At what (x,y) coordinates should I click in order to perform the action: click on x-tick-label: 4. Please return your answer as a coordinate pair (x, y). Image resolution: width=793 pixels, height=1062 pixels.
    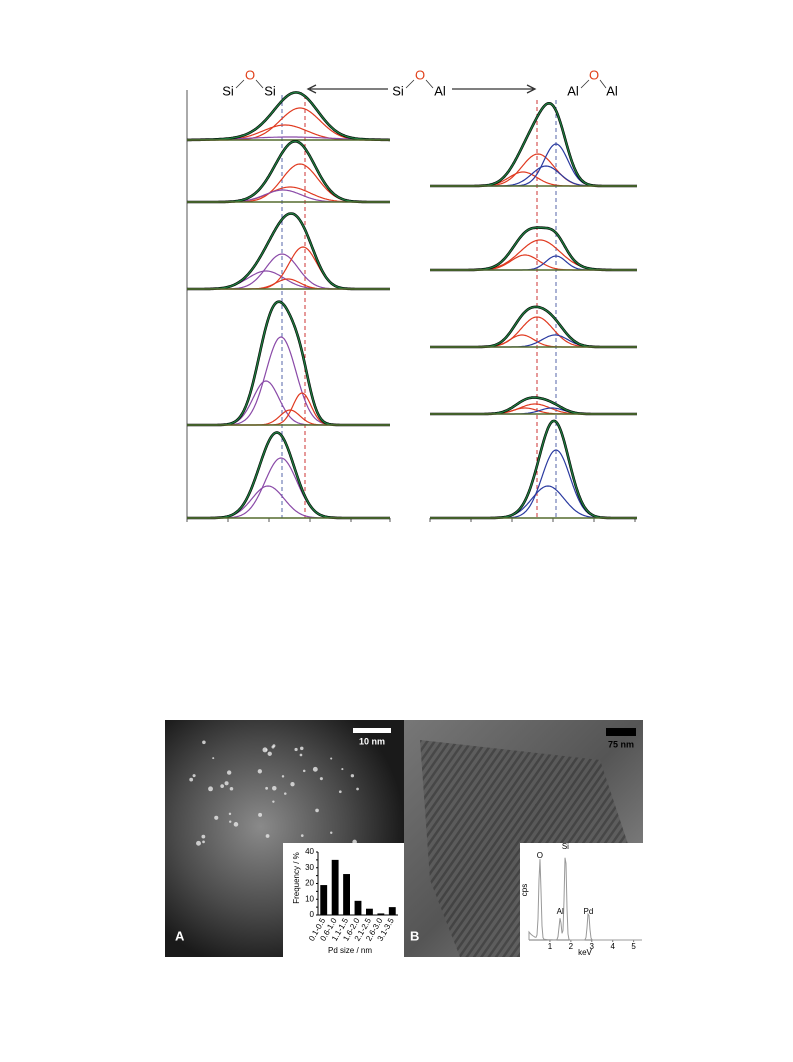
    Looking at the image, I should click on (612, 946).